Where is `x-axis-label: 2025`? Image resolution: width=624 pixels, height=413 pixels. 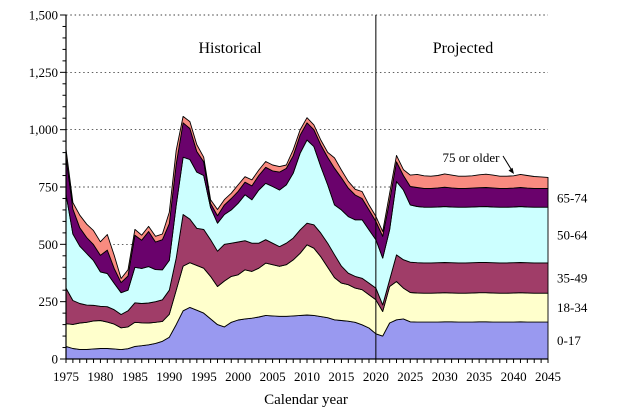 x-axis-label: 2025 is located at coordinates (410, 376).